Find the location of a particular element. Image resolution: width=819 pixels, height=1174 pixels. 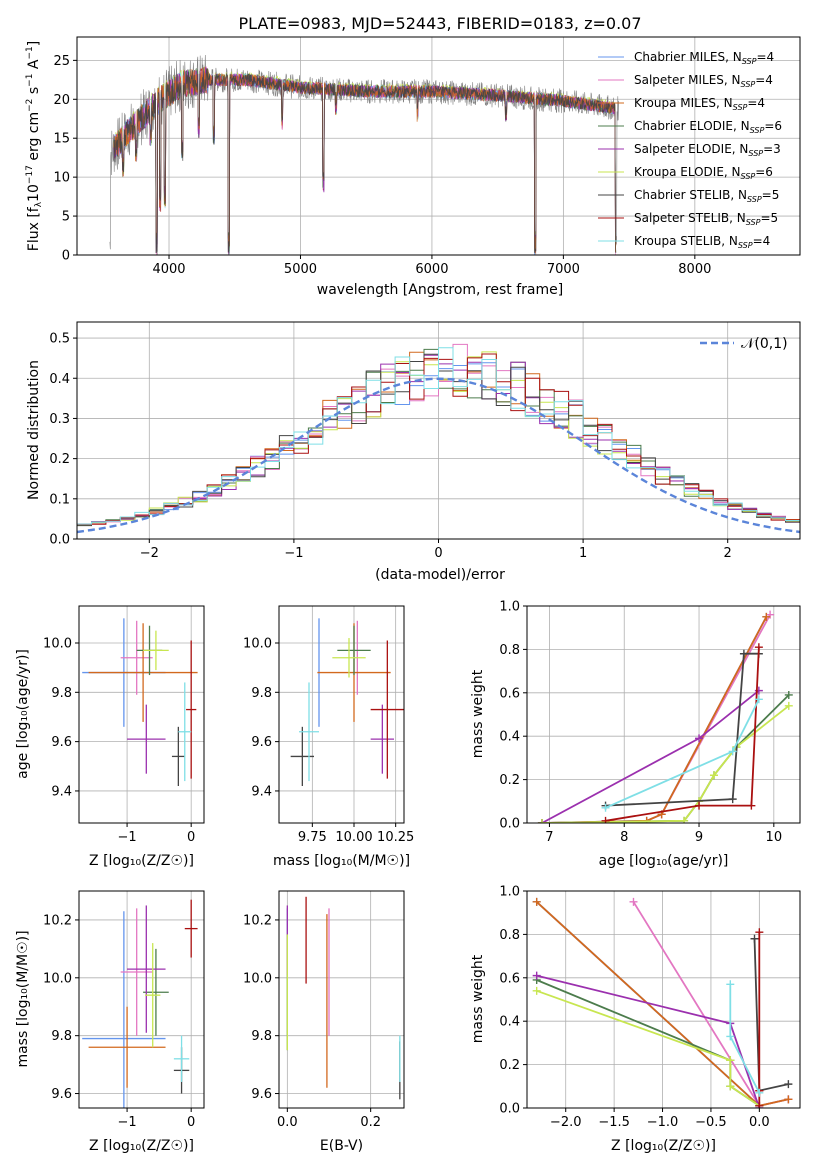

legend-label: Salpeter ELODIE, NSSP=3 is located at coordinates (707, 150).